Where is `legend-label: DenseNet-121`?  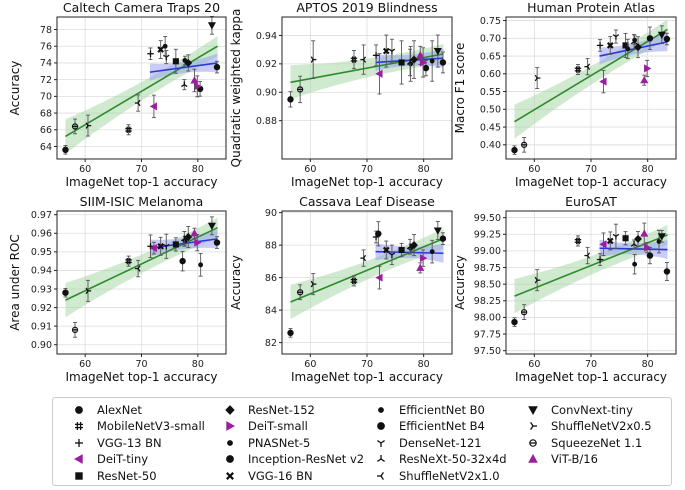 legend-label: DenseNet-121 is located at coordinates (440, 442).